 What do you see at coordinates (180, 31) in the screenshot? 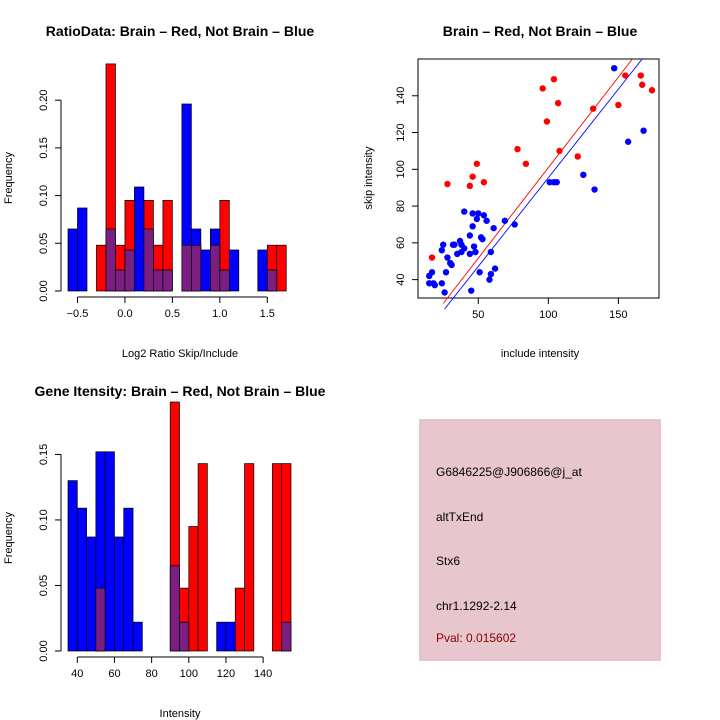
I see `ratio-hist-title: RatioData: Brain – Red, Not Brain – Blue` at bounding box center [180, 31].